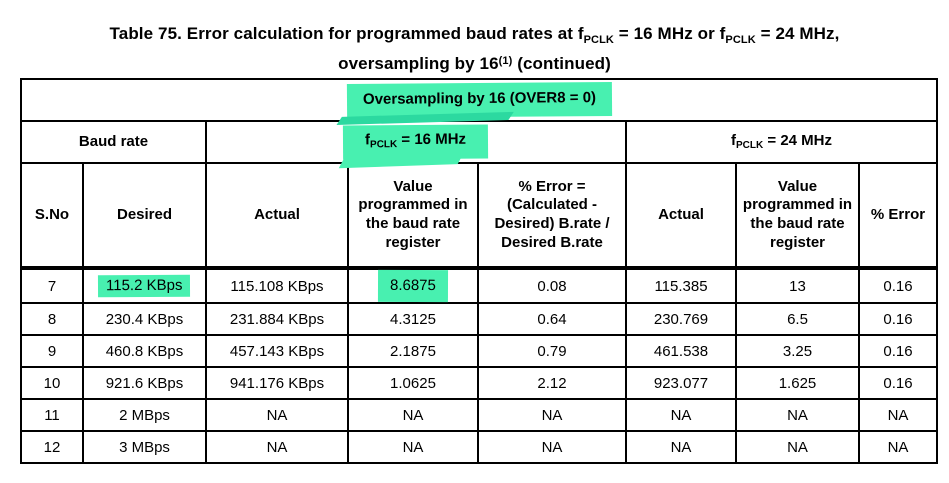 The image size is (949, 483). Describe the element at coordinates (277, 319) in the screenshot. I see `cell-actual16: 231.884 KBps` at that location.